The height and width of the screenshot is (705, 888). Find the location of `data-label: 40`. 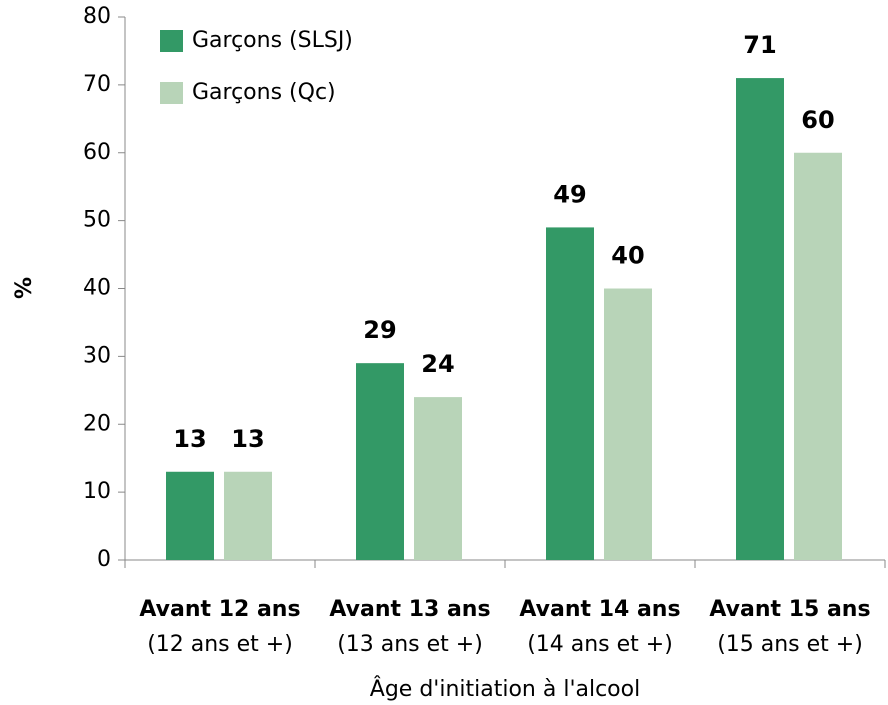

data-label: 40 is located at coordinates (627, 256).